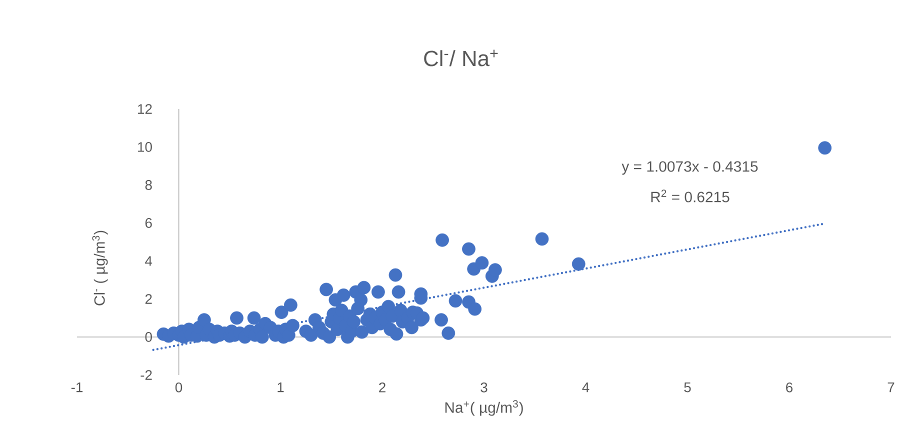  What do you see at coordinates (148, 337) in the screenshot?
I see `y-tick-label: 0` at bounding box center [148, 337].